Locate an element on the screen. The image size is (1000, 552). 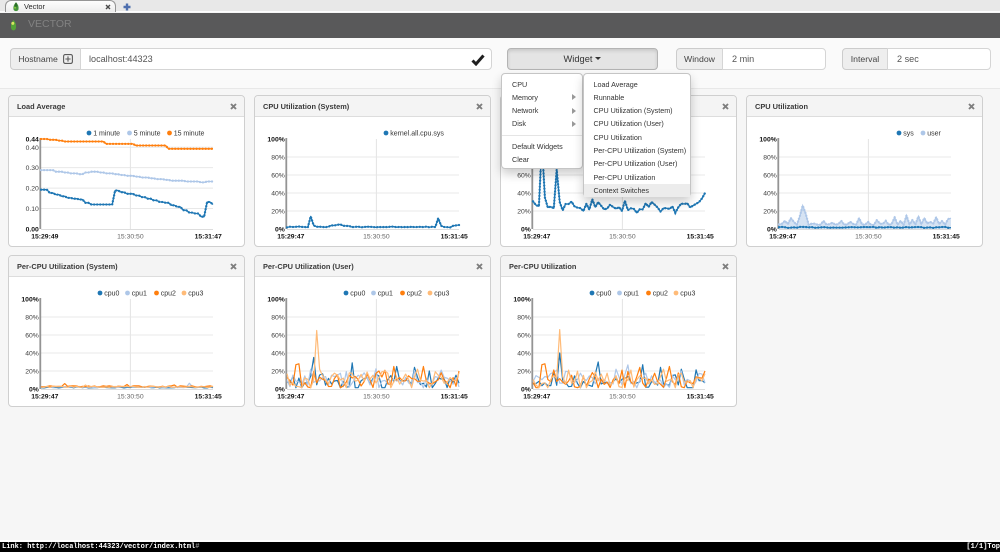
svg-text: 15:29:49 is located at coordinates (44, 236).